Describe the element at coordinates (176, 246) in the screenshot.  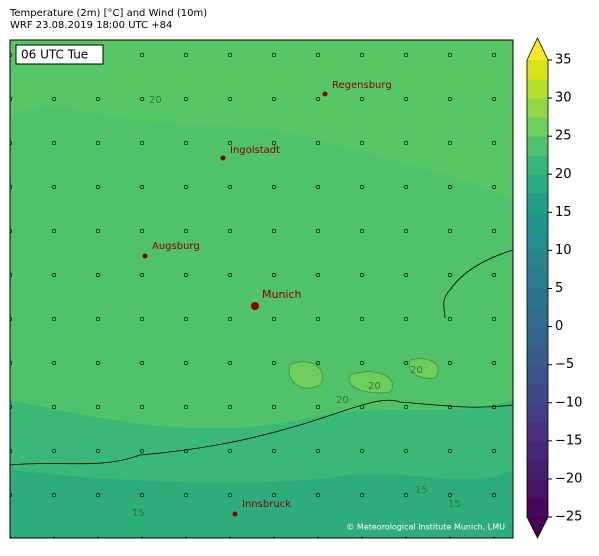
I see `city-label: Augsburg` at that location.